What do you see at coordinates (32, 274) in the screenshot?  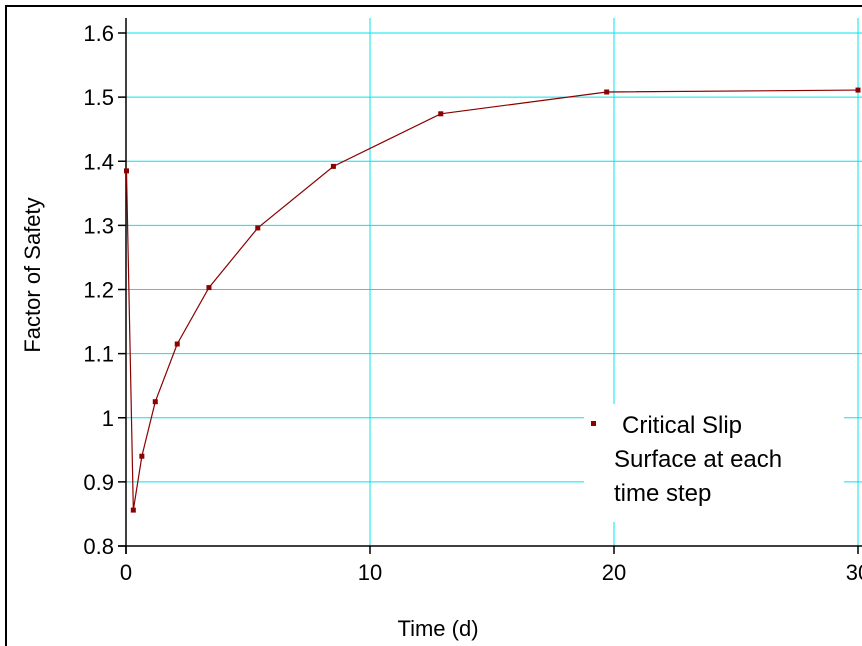 I see `y-axis-label: Factor of Safety` at bounding box center [32, 274].